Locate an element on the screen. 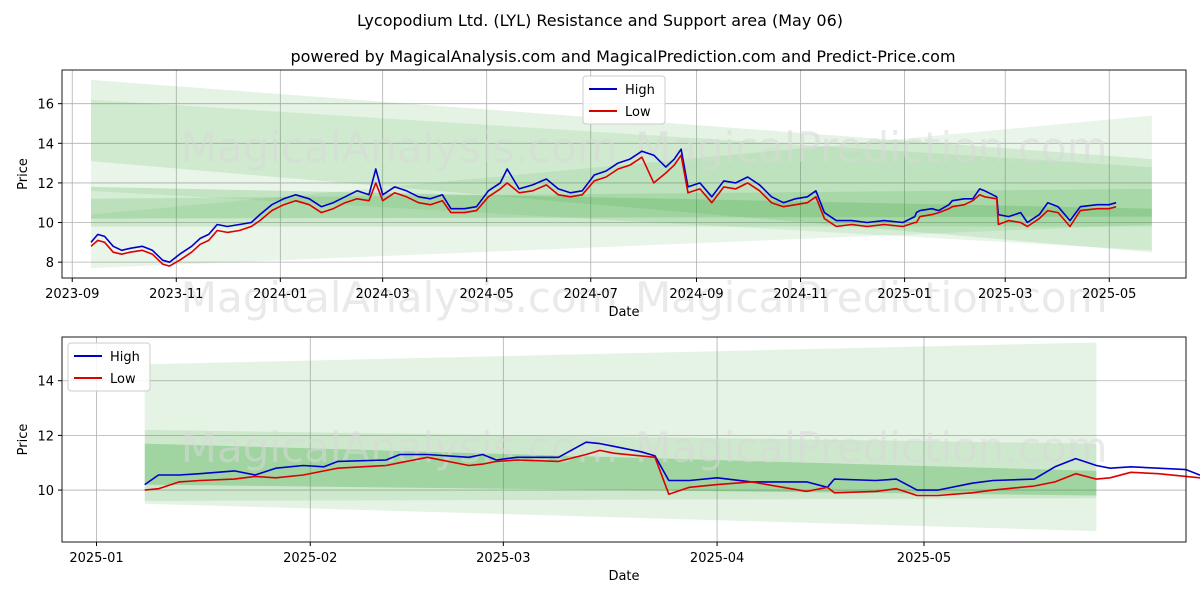 This screenshot has height=600, width=1200. x-tick-label: 2024-11 is located at coordinates (800, 294).